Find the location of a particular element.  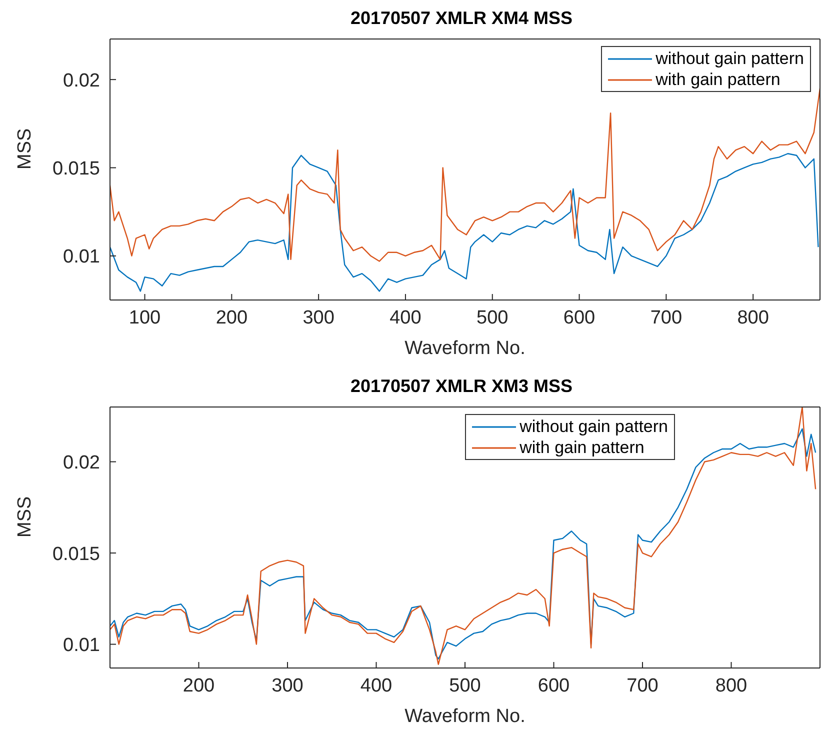

x-tick-label: 100 is located at coordinates (144, 317).